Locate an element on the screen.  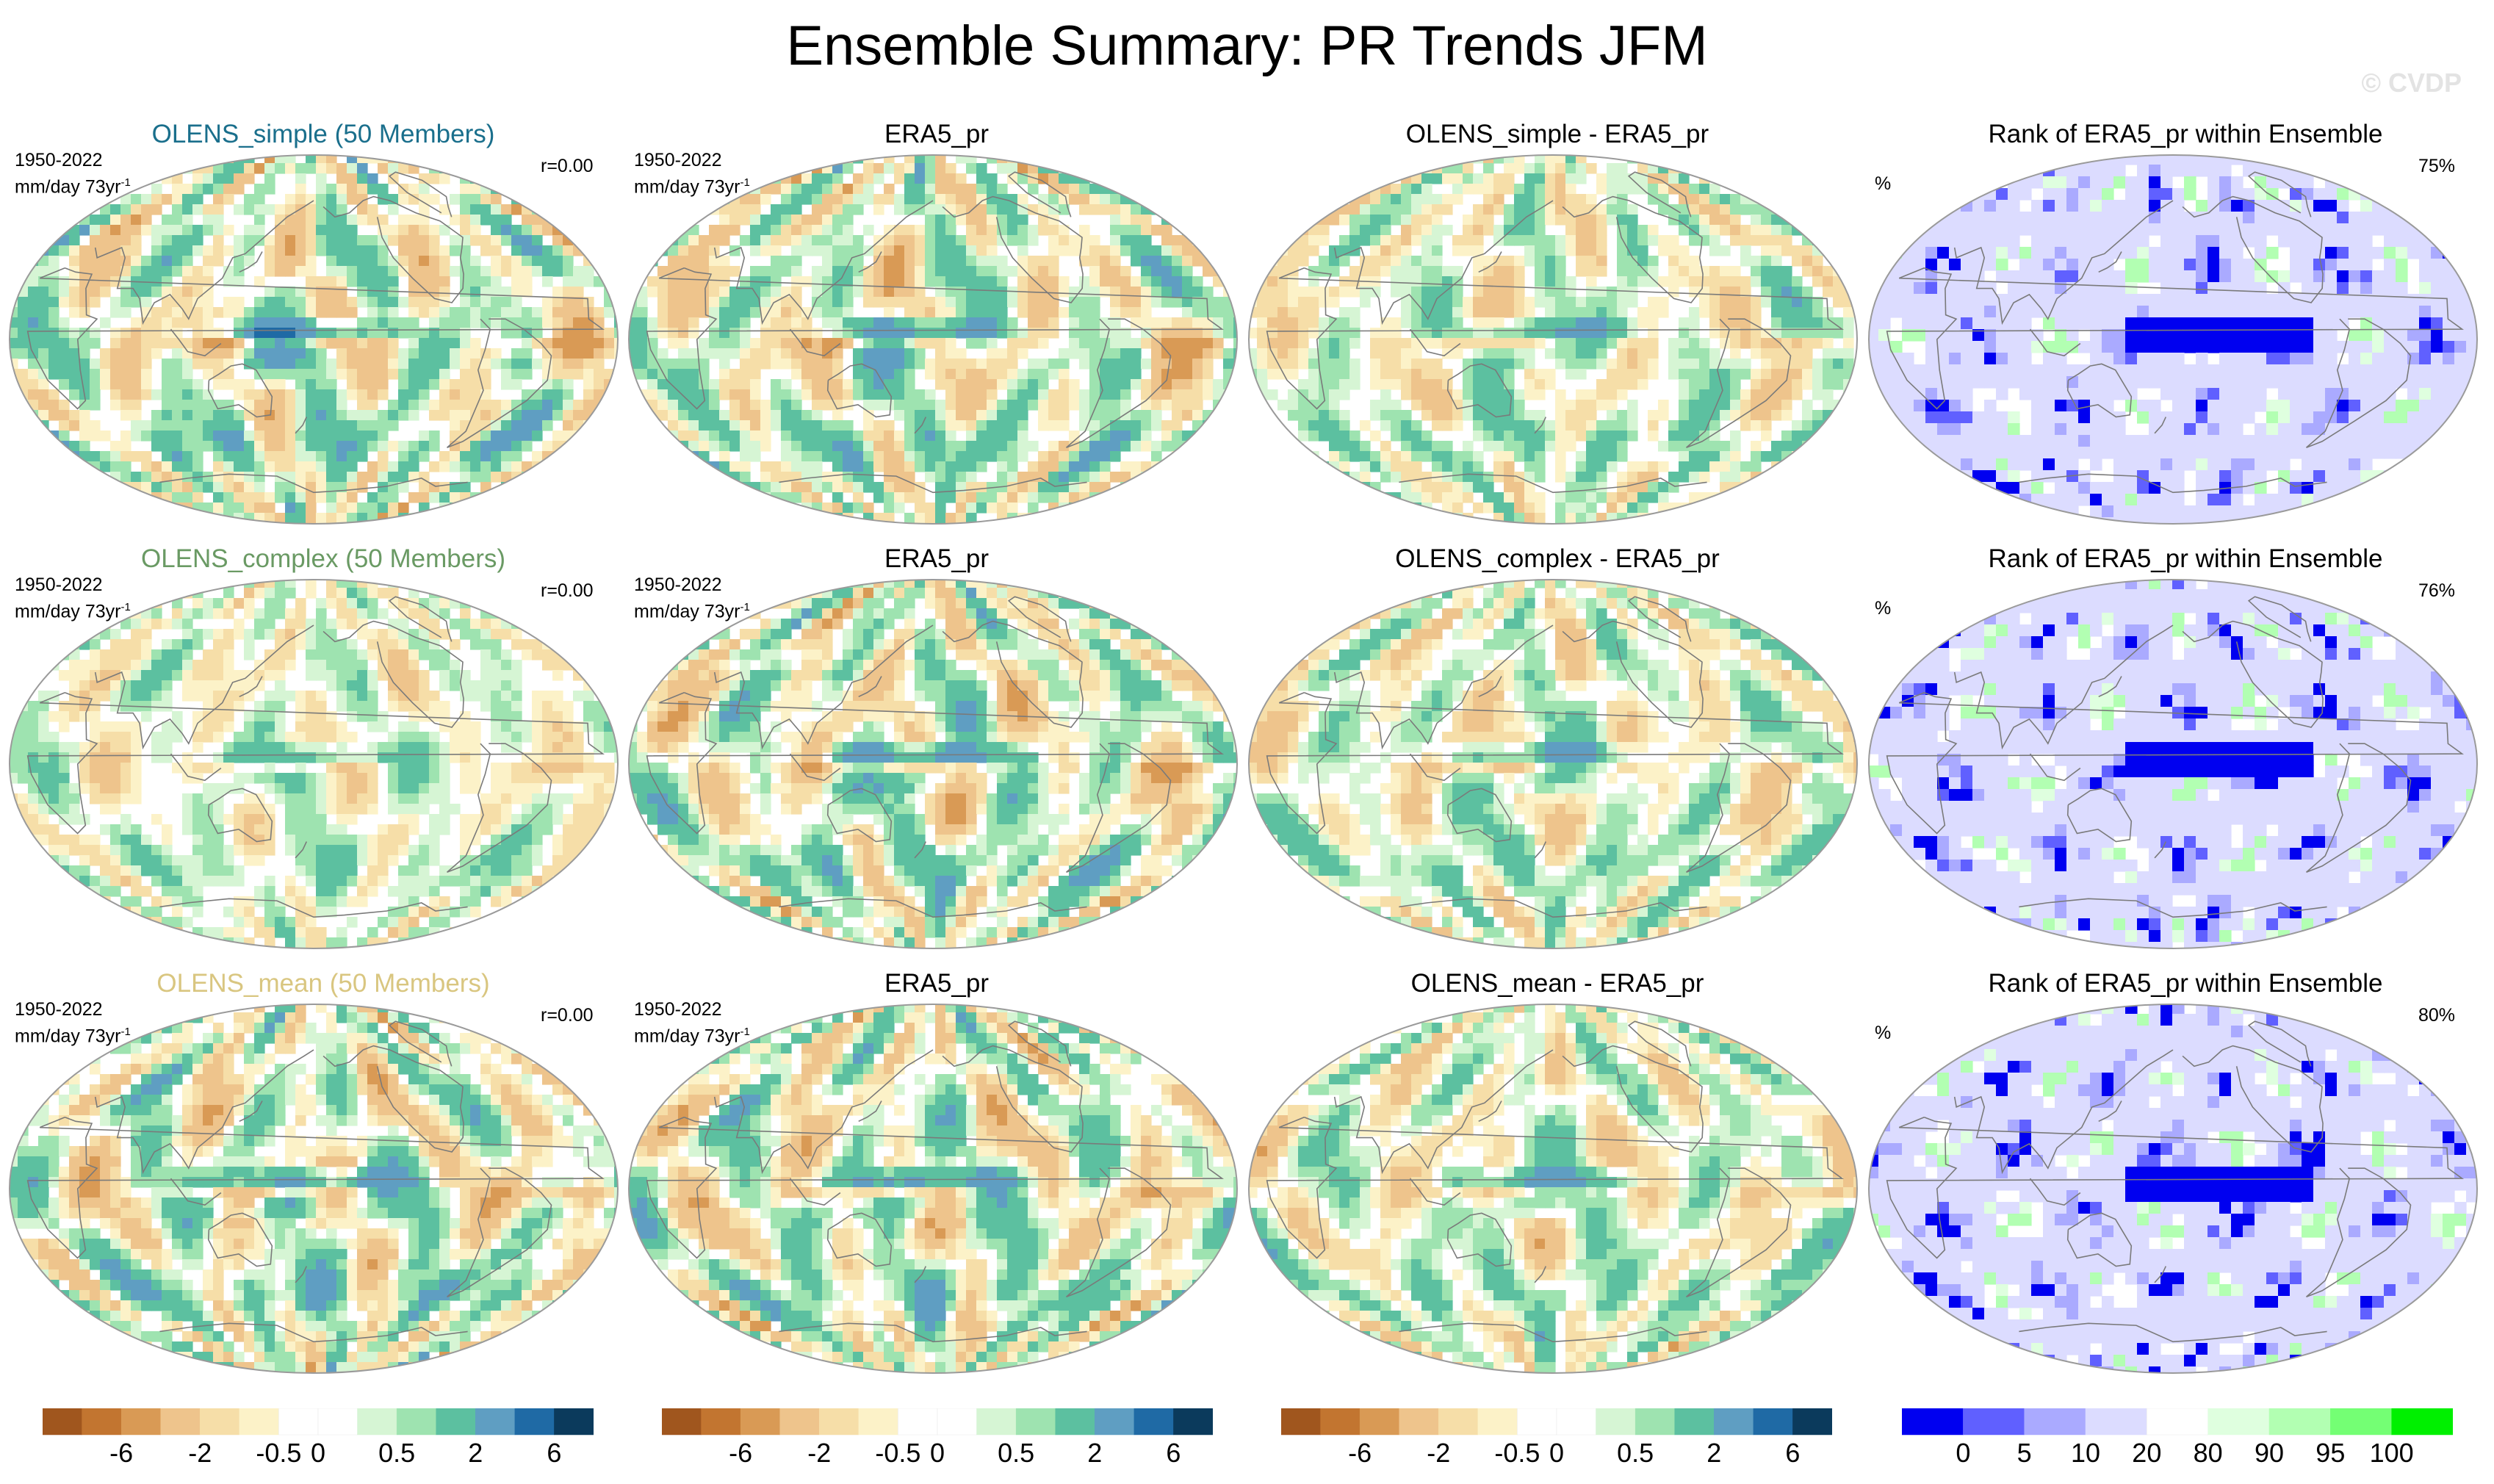
colorbar-tick-label: -0.5 is located at coordinates (898, 1453).